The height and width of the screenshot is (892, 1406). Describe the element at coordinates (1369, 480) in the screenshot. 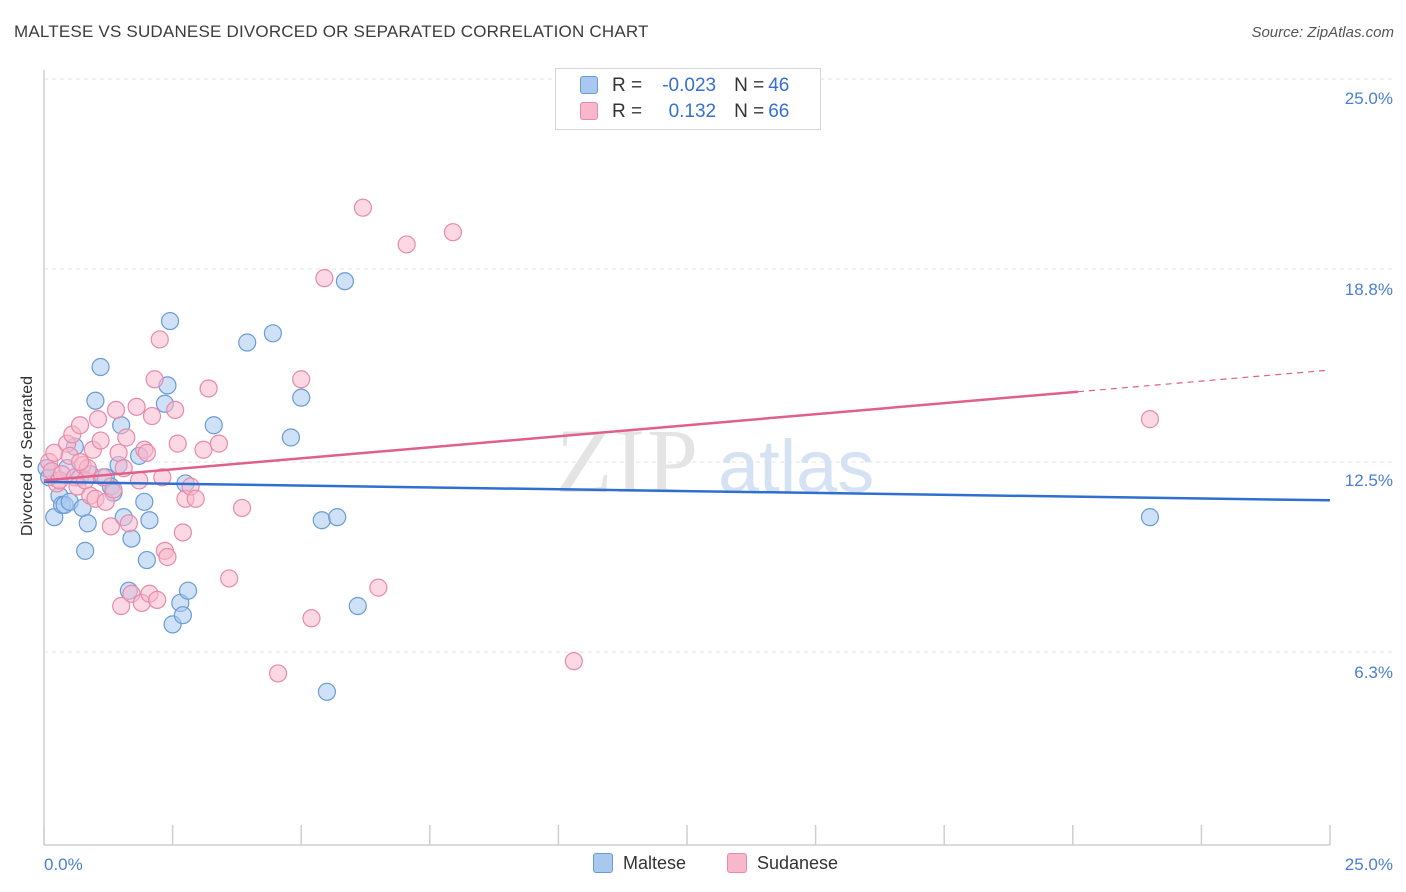

I see `y-tick-label-12-5: 12.5%` at that location.